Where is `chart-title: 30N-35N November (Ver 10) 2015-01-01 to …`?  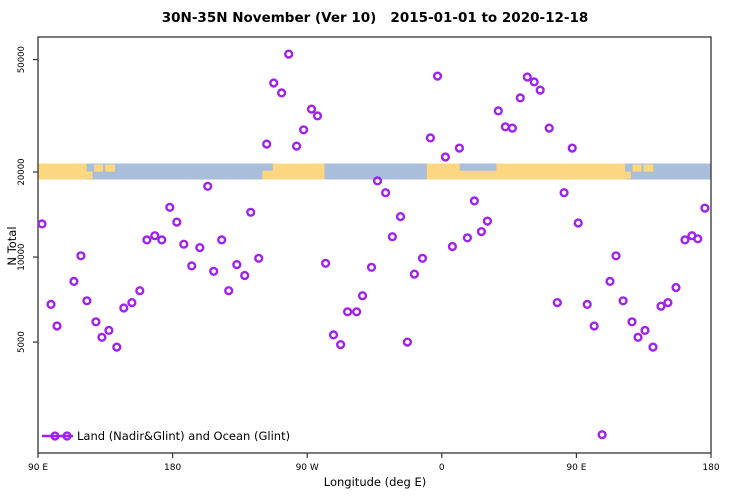
chart-title: 30N-35N November (Ver 10) 2015-01-01 to … is located at coordinates (375, 18).